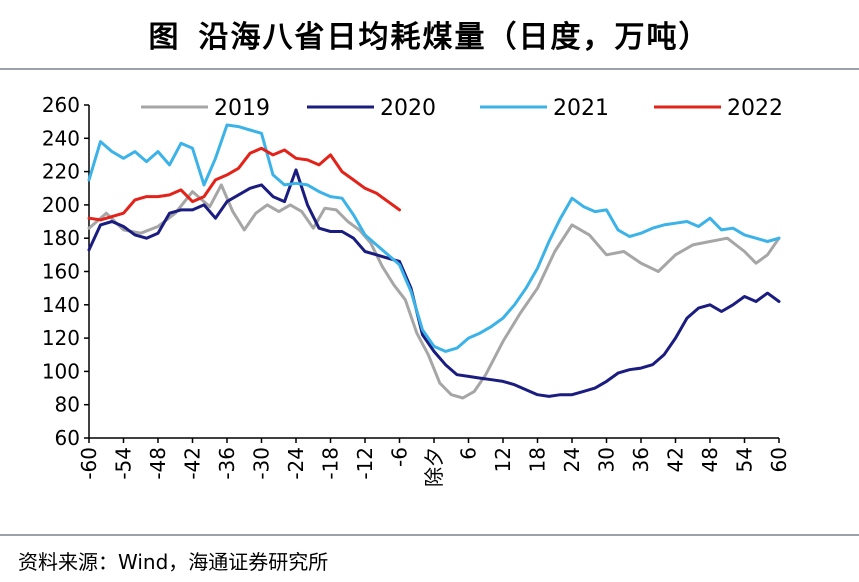  I want to click on source-bar: 资料来源：Wind，海通证券研究所, so click(429, 558).